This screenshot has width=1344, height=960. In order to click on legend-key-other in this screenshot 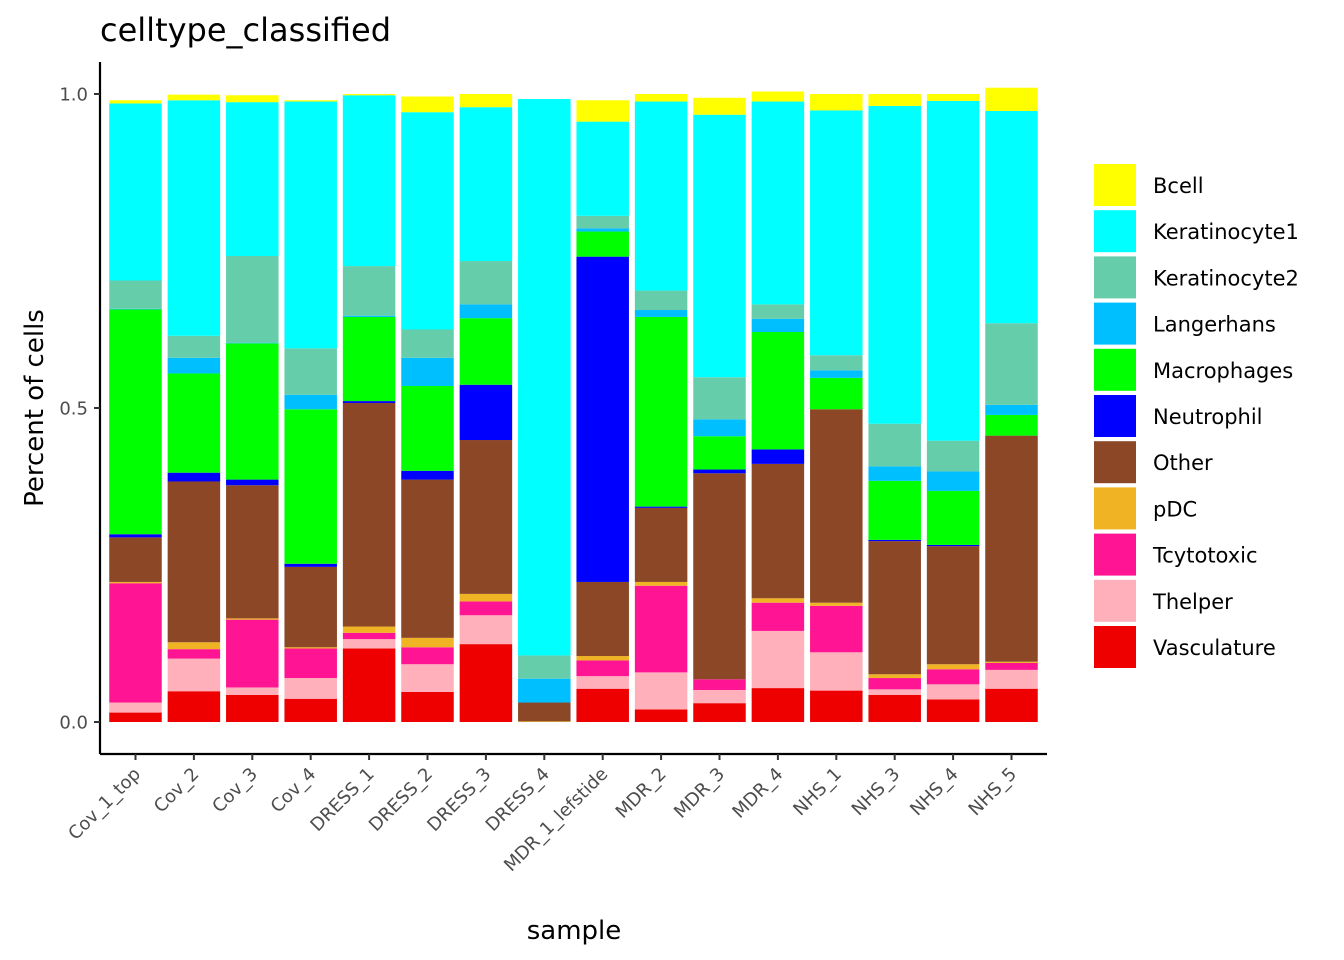, I will do `click(1115, 462)`.